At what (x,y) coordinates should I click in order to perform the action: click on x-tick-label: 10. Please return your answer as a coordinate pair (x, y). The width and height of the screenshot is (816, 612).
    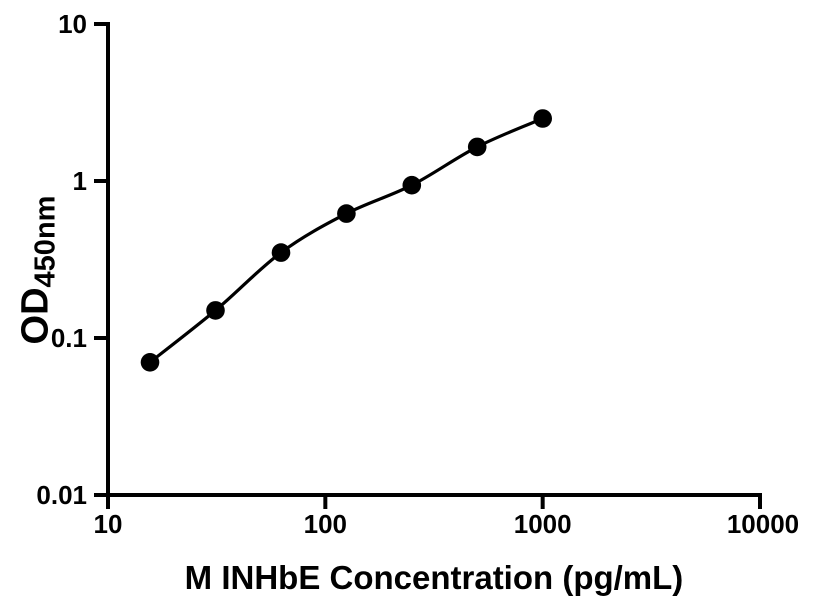
    Looking at the image, I should click on (108, 524).